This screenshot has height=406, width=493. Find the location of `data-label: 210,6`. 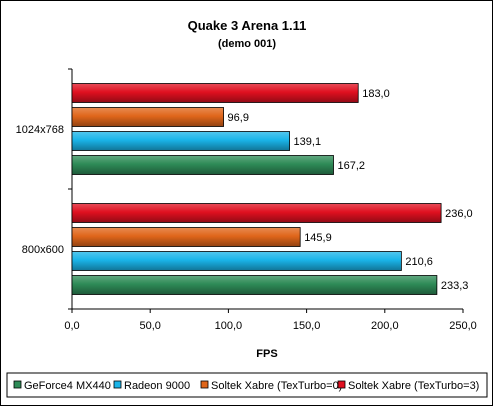

data-label: 210,6 is located at coordinates (419, 262).